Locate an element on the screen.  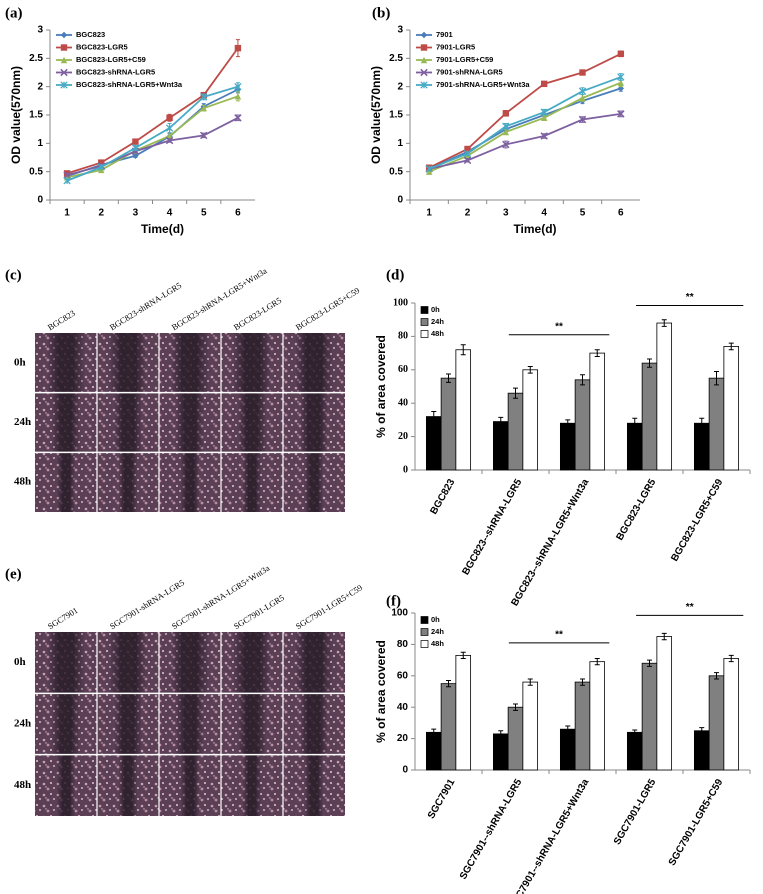
x-tick-label: BGC823-LGR5+C59 is located at coordinates (697, 520).